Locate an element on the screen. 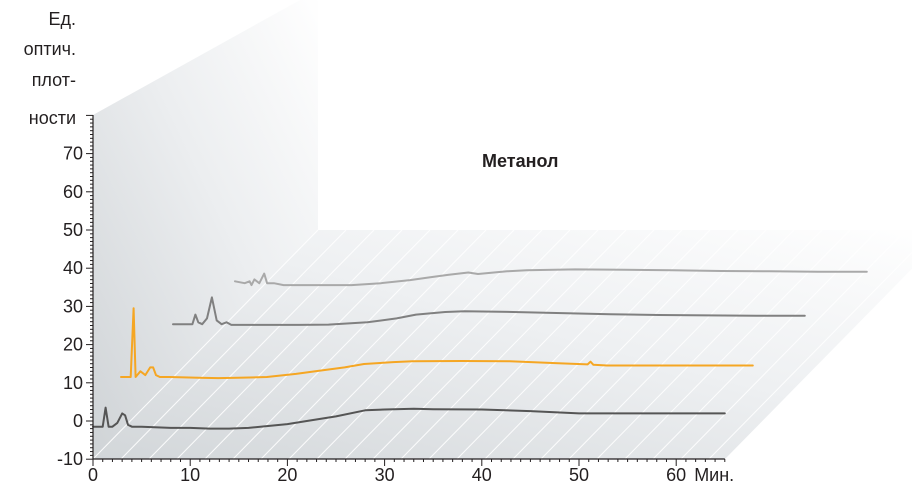 Image resolution: width=912 pixels, height=483 pixels. x-tick-label: 10 is located at coordinates (190, 474).